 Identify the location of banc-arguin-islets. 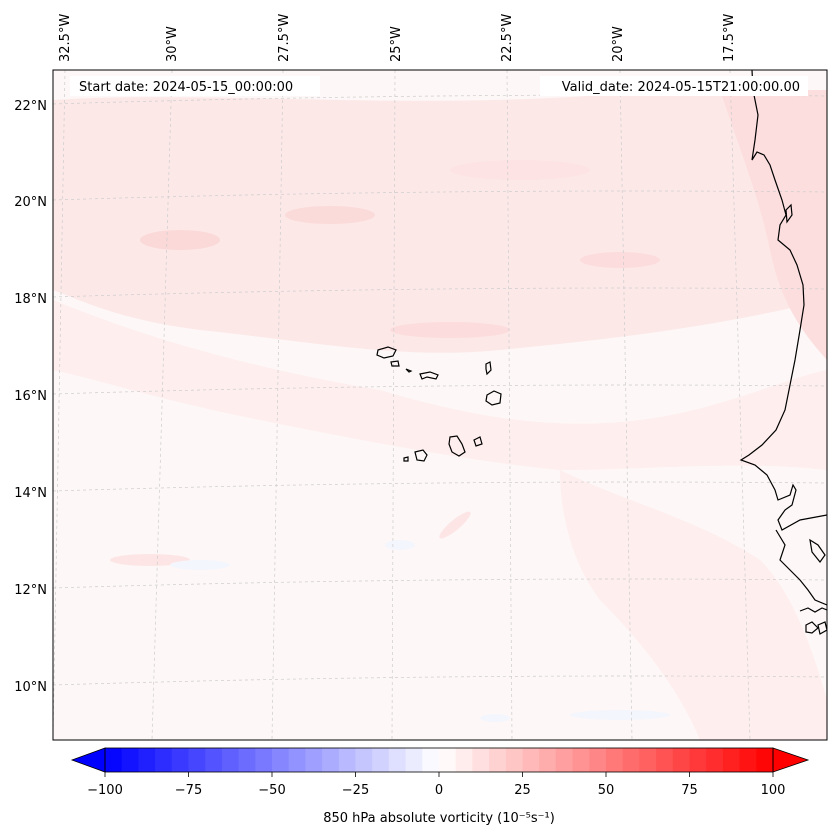
(789, 213).